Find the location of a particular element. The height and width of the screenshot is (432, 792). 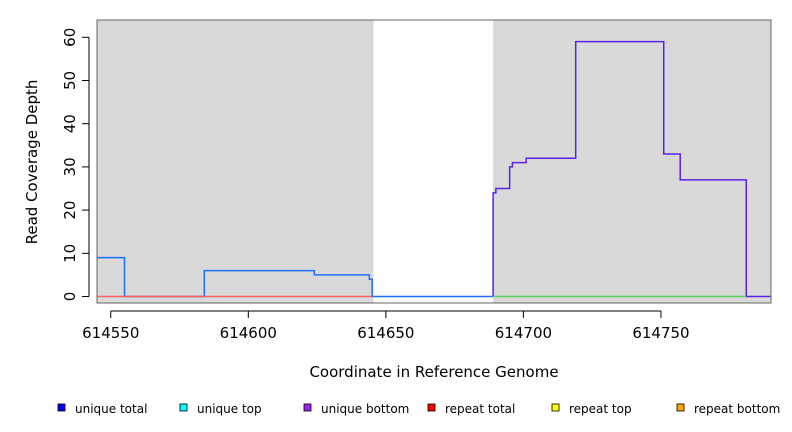

x-tick-label: 614550 is located at coordinates (110, 333).